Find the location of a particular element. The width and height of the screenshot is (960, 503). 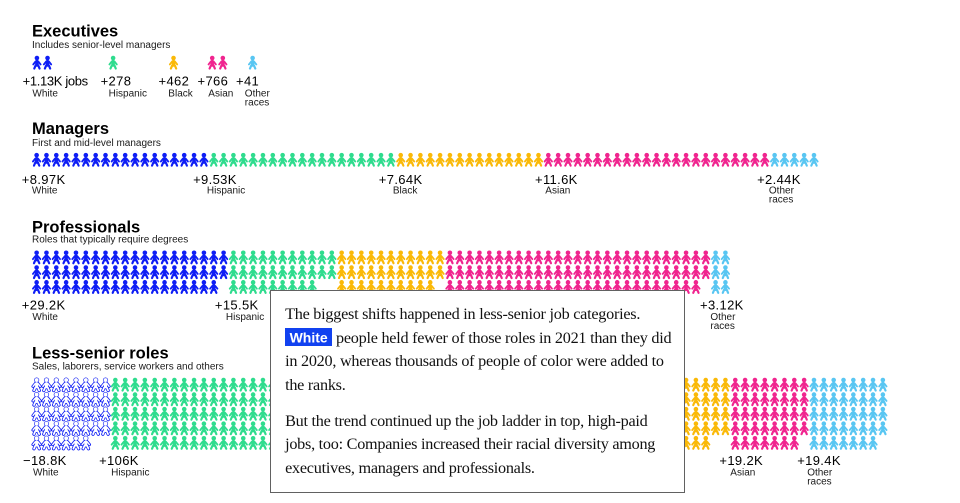

svg-text: +462 is located at coordinates (174, 81).